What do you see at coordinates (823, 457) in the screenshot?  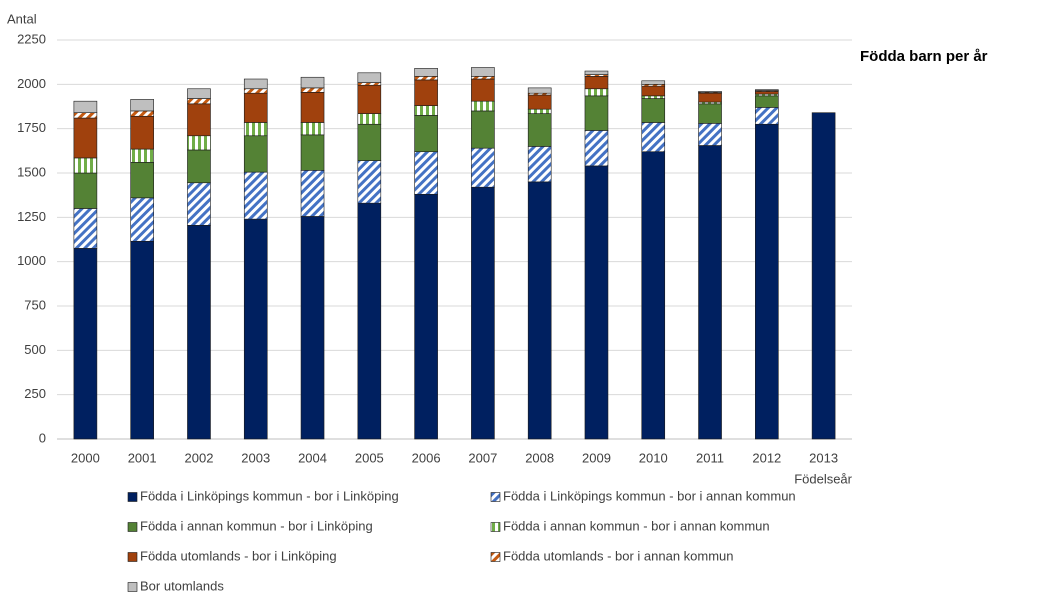 I see `x-tick-label: 2013` at bounding box center [823, 457].